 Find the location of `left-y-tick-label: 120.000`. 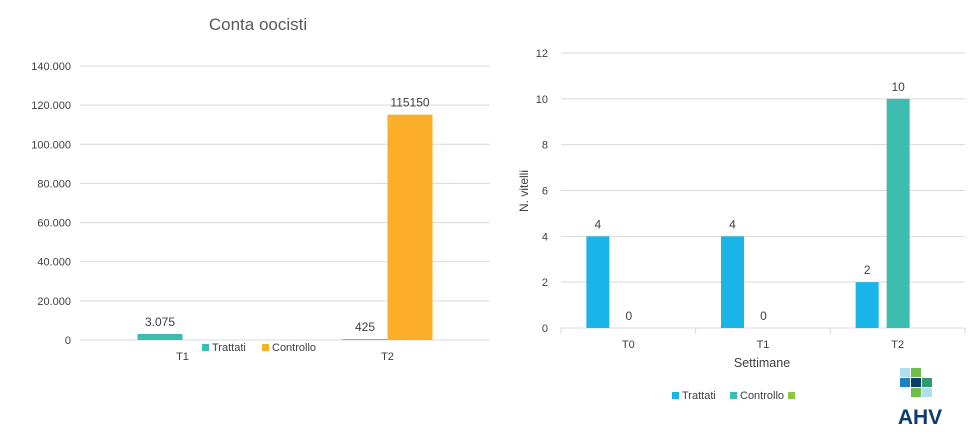

left-y-tick-label: 120.000 is located at coordinates (51, 106).